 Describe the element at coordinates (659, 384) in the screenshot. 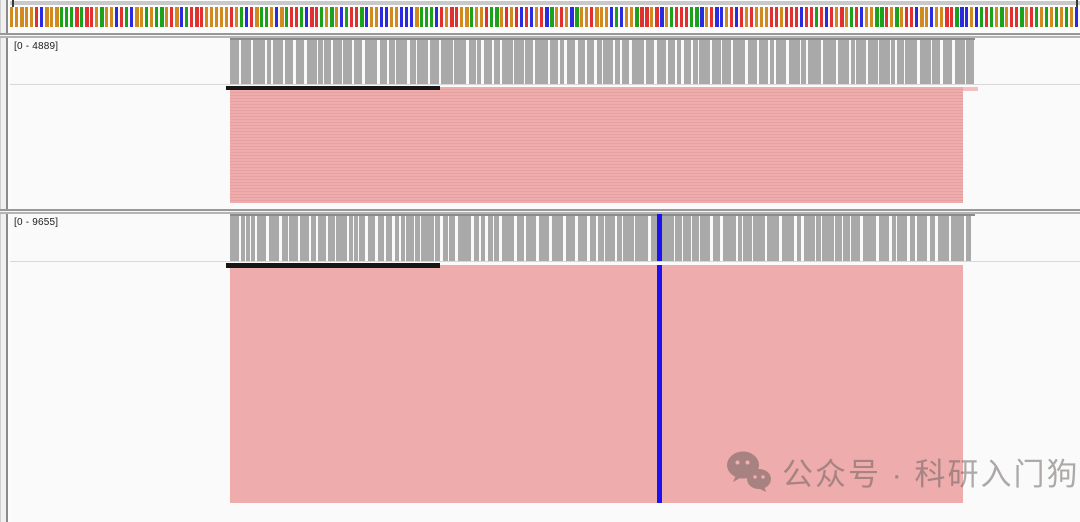

I see `variant-read-column` at that location.